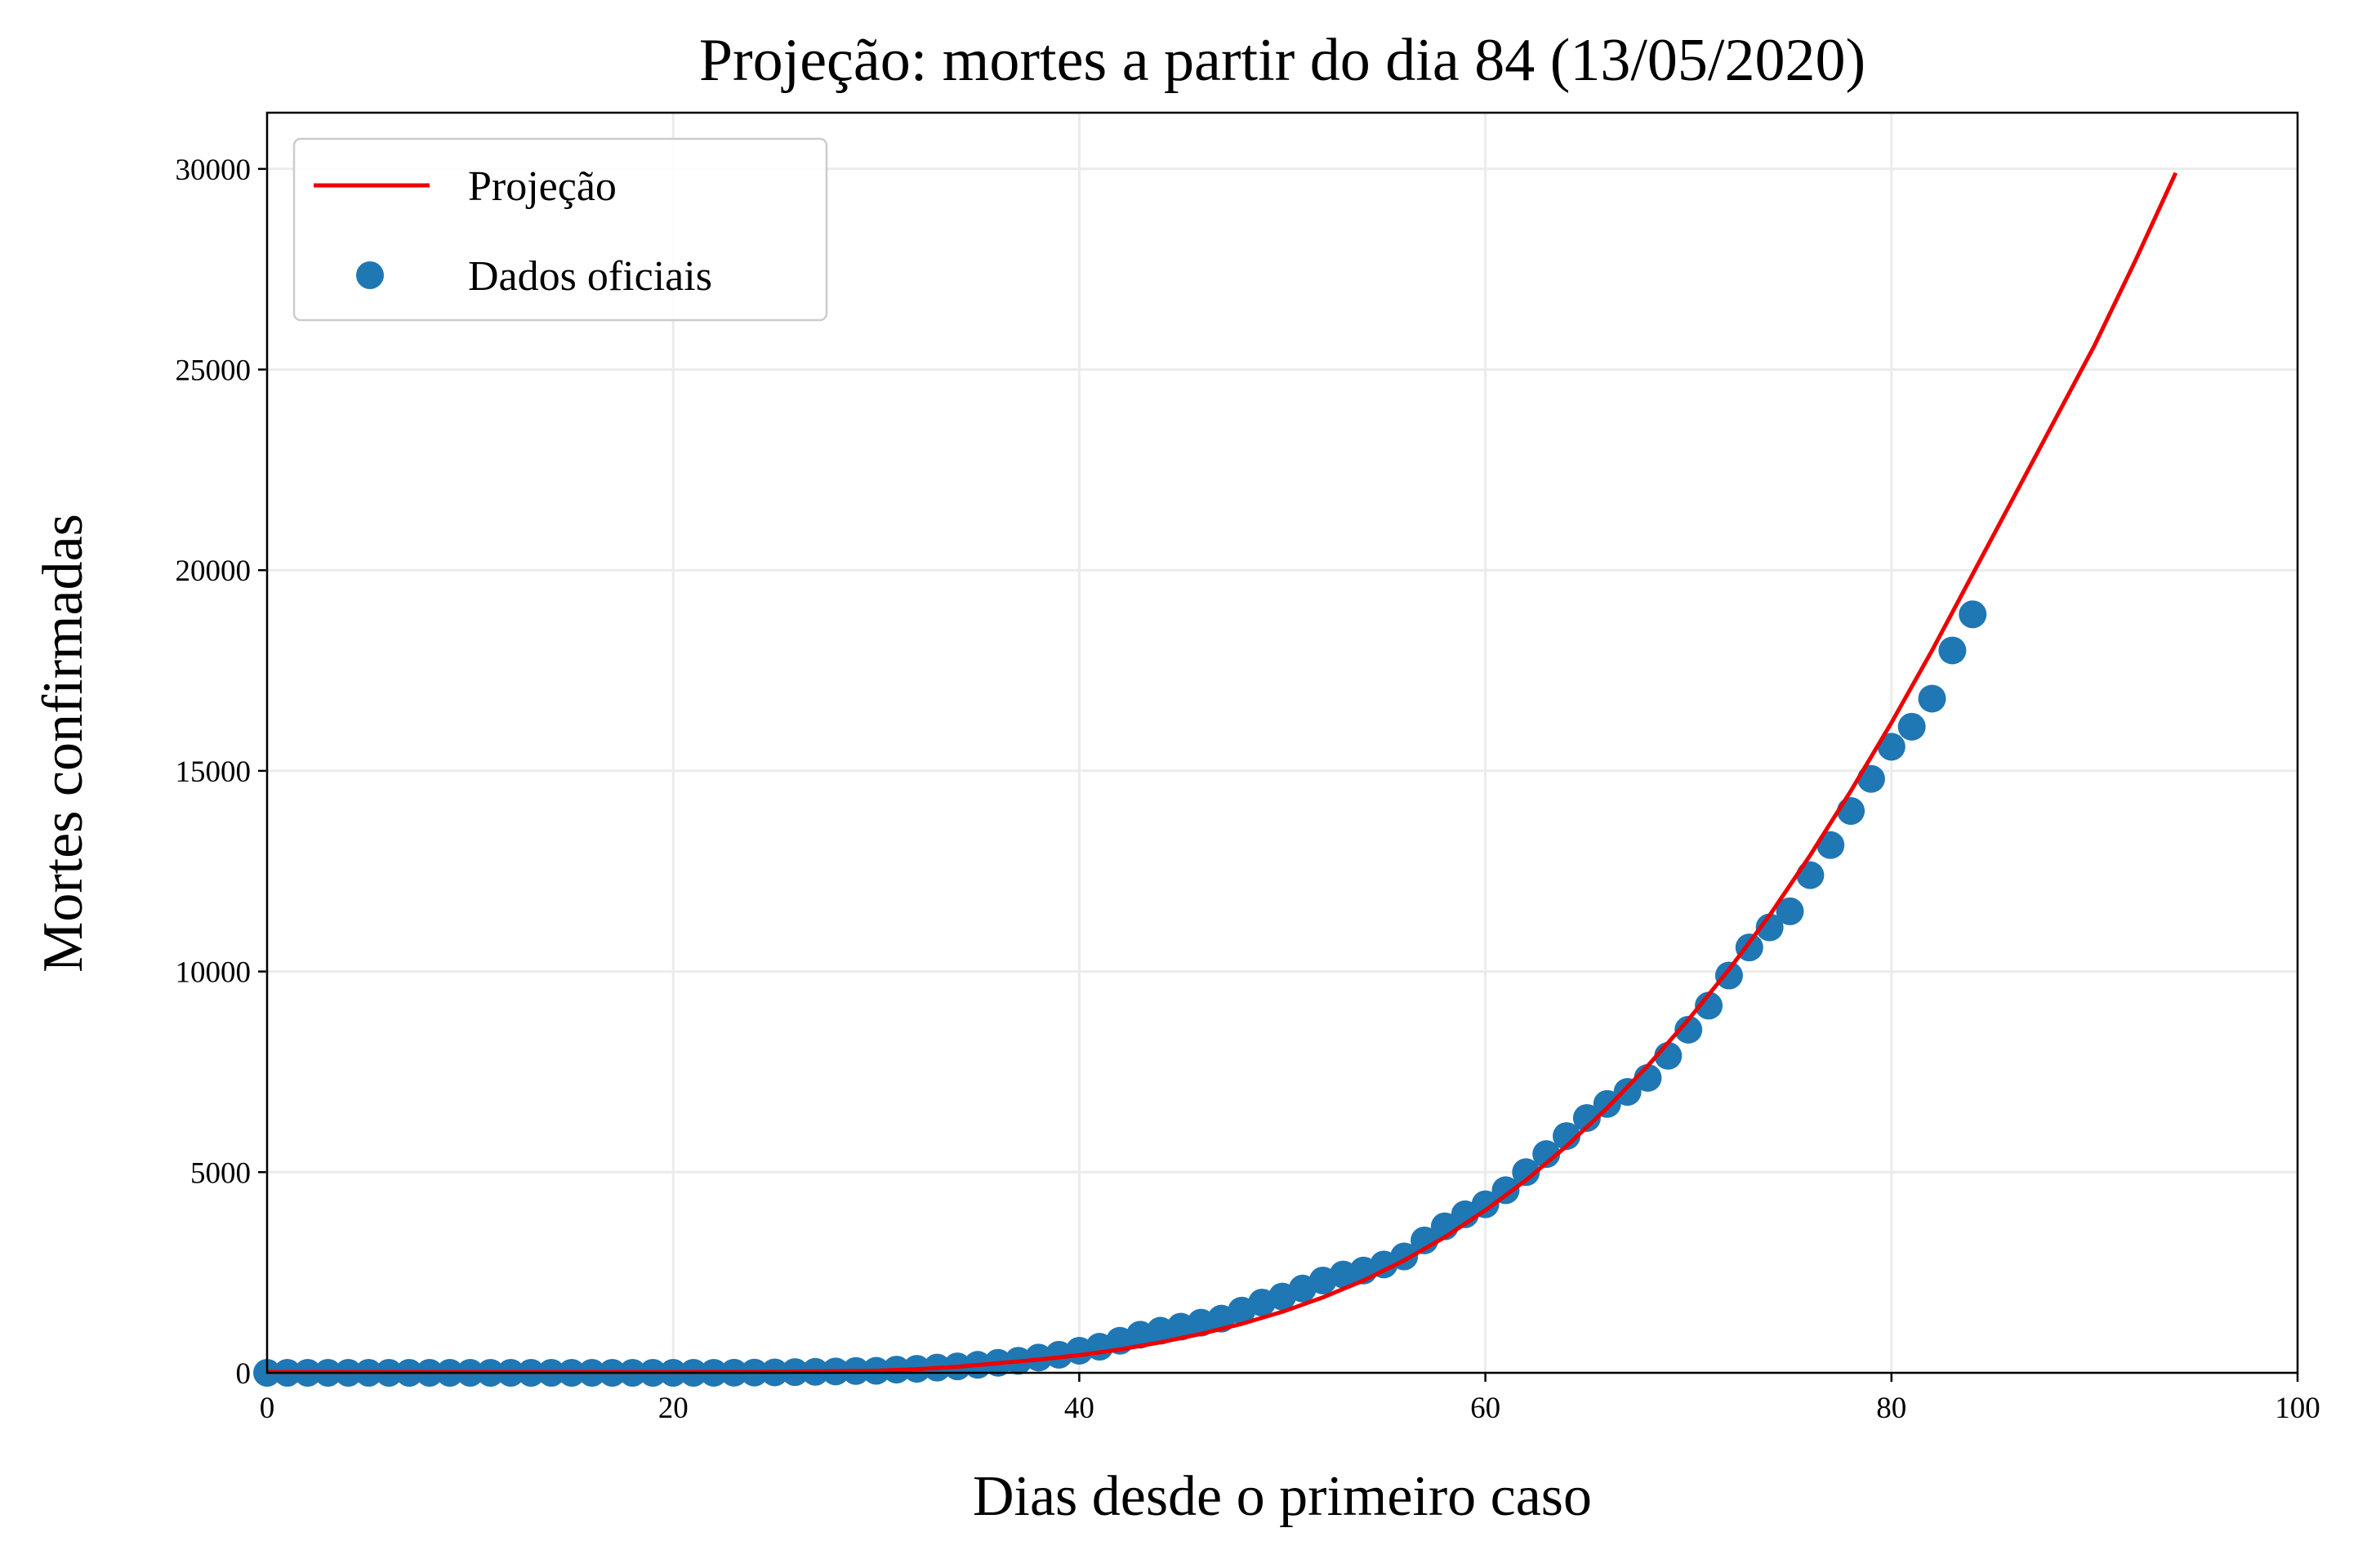 Image resolution: width=2358 pixels, height=1568 pixels. I want to click on x-tick-label: 0, so click(267, 1408).